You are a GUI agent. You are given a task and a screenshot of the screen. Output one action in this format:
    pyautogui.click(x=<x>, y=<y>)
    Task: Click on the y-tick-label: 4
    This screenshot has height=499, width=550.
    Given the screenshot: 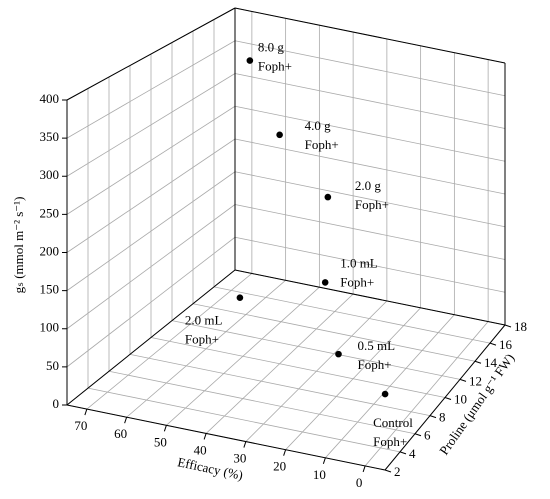 What is the action you would take?
    pyautogui.click(x=412, y=453)
    